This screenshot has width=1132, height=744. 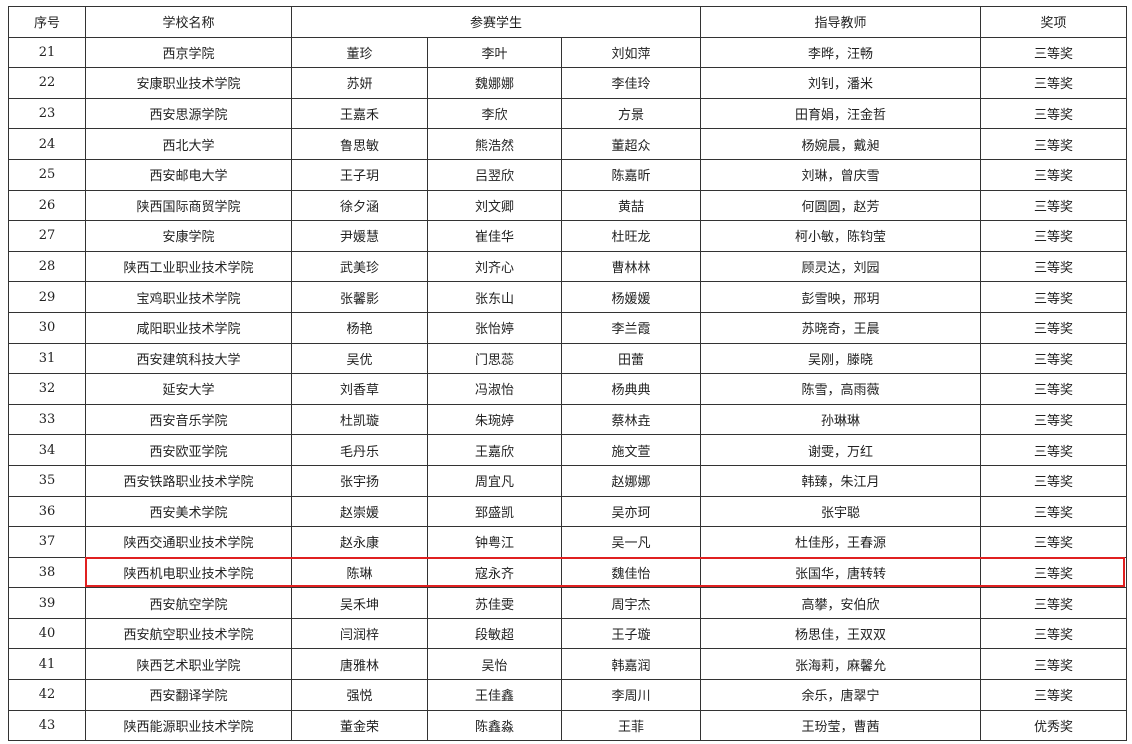 I want to click on cell-student-1: 武美珍, so click(x=359, y=266).